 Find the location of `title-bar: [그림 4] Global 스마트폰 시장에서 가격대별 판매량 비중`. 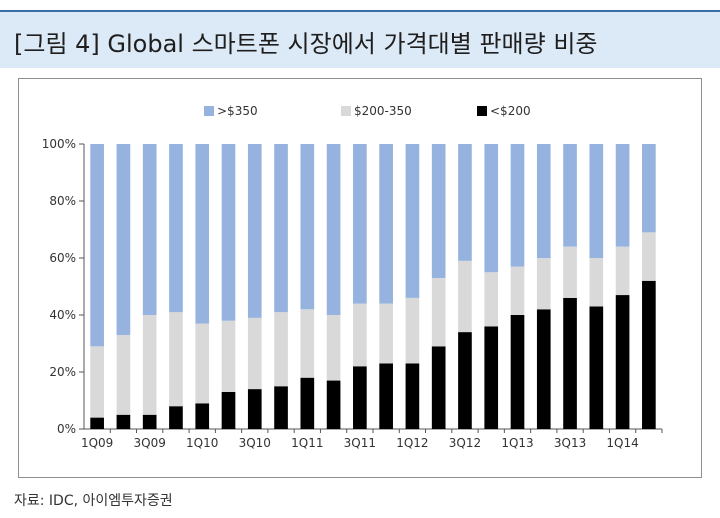

title-bar: [그림 4] Global 스마트폰 시장에서 가격대별 판매량 비중 is located at coordinates (360, 39).